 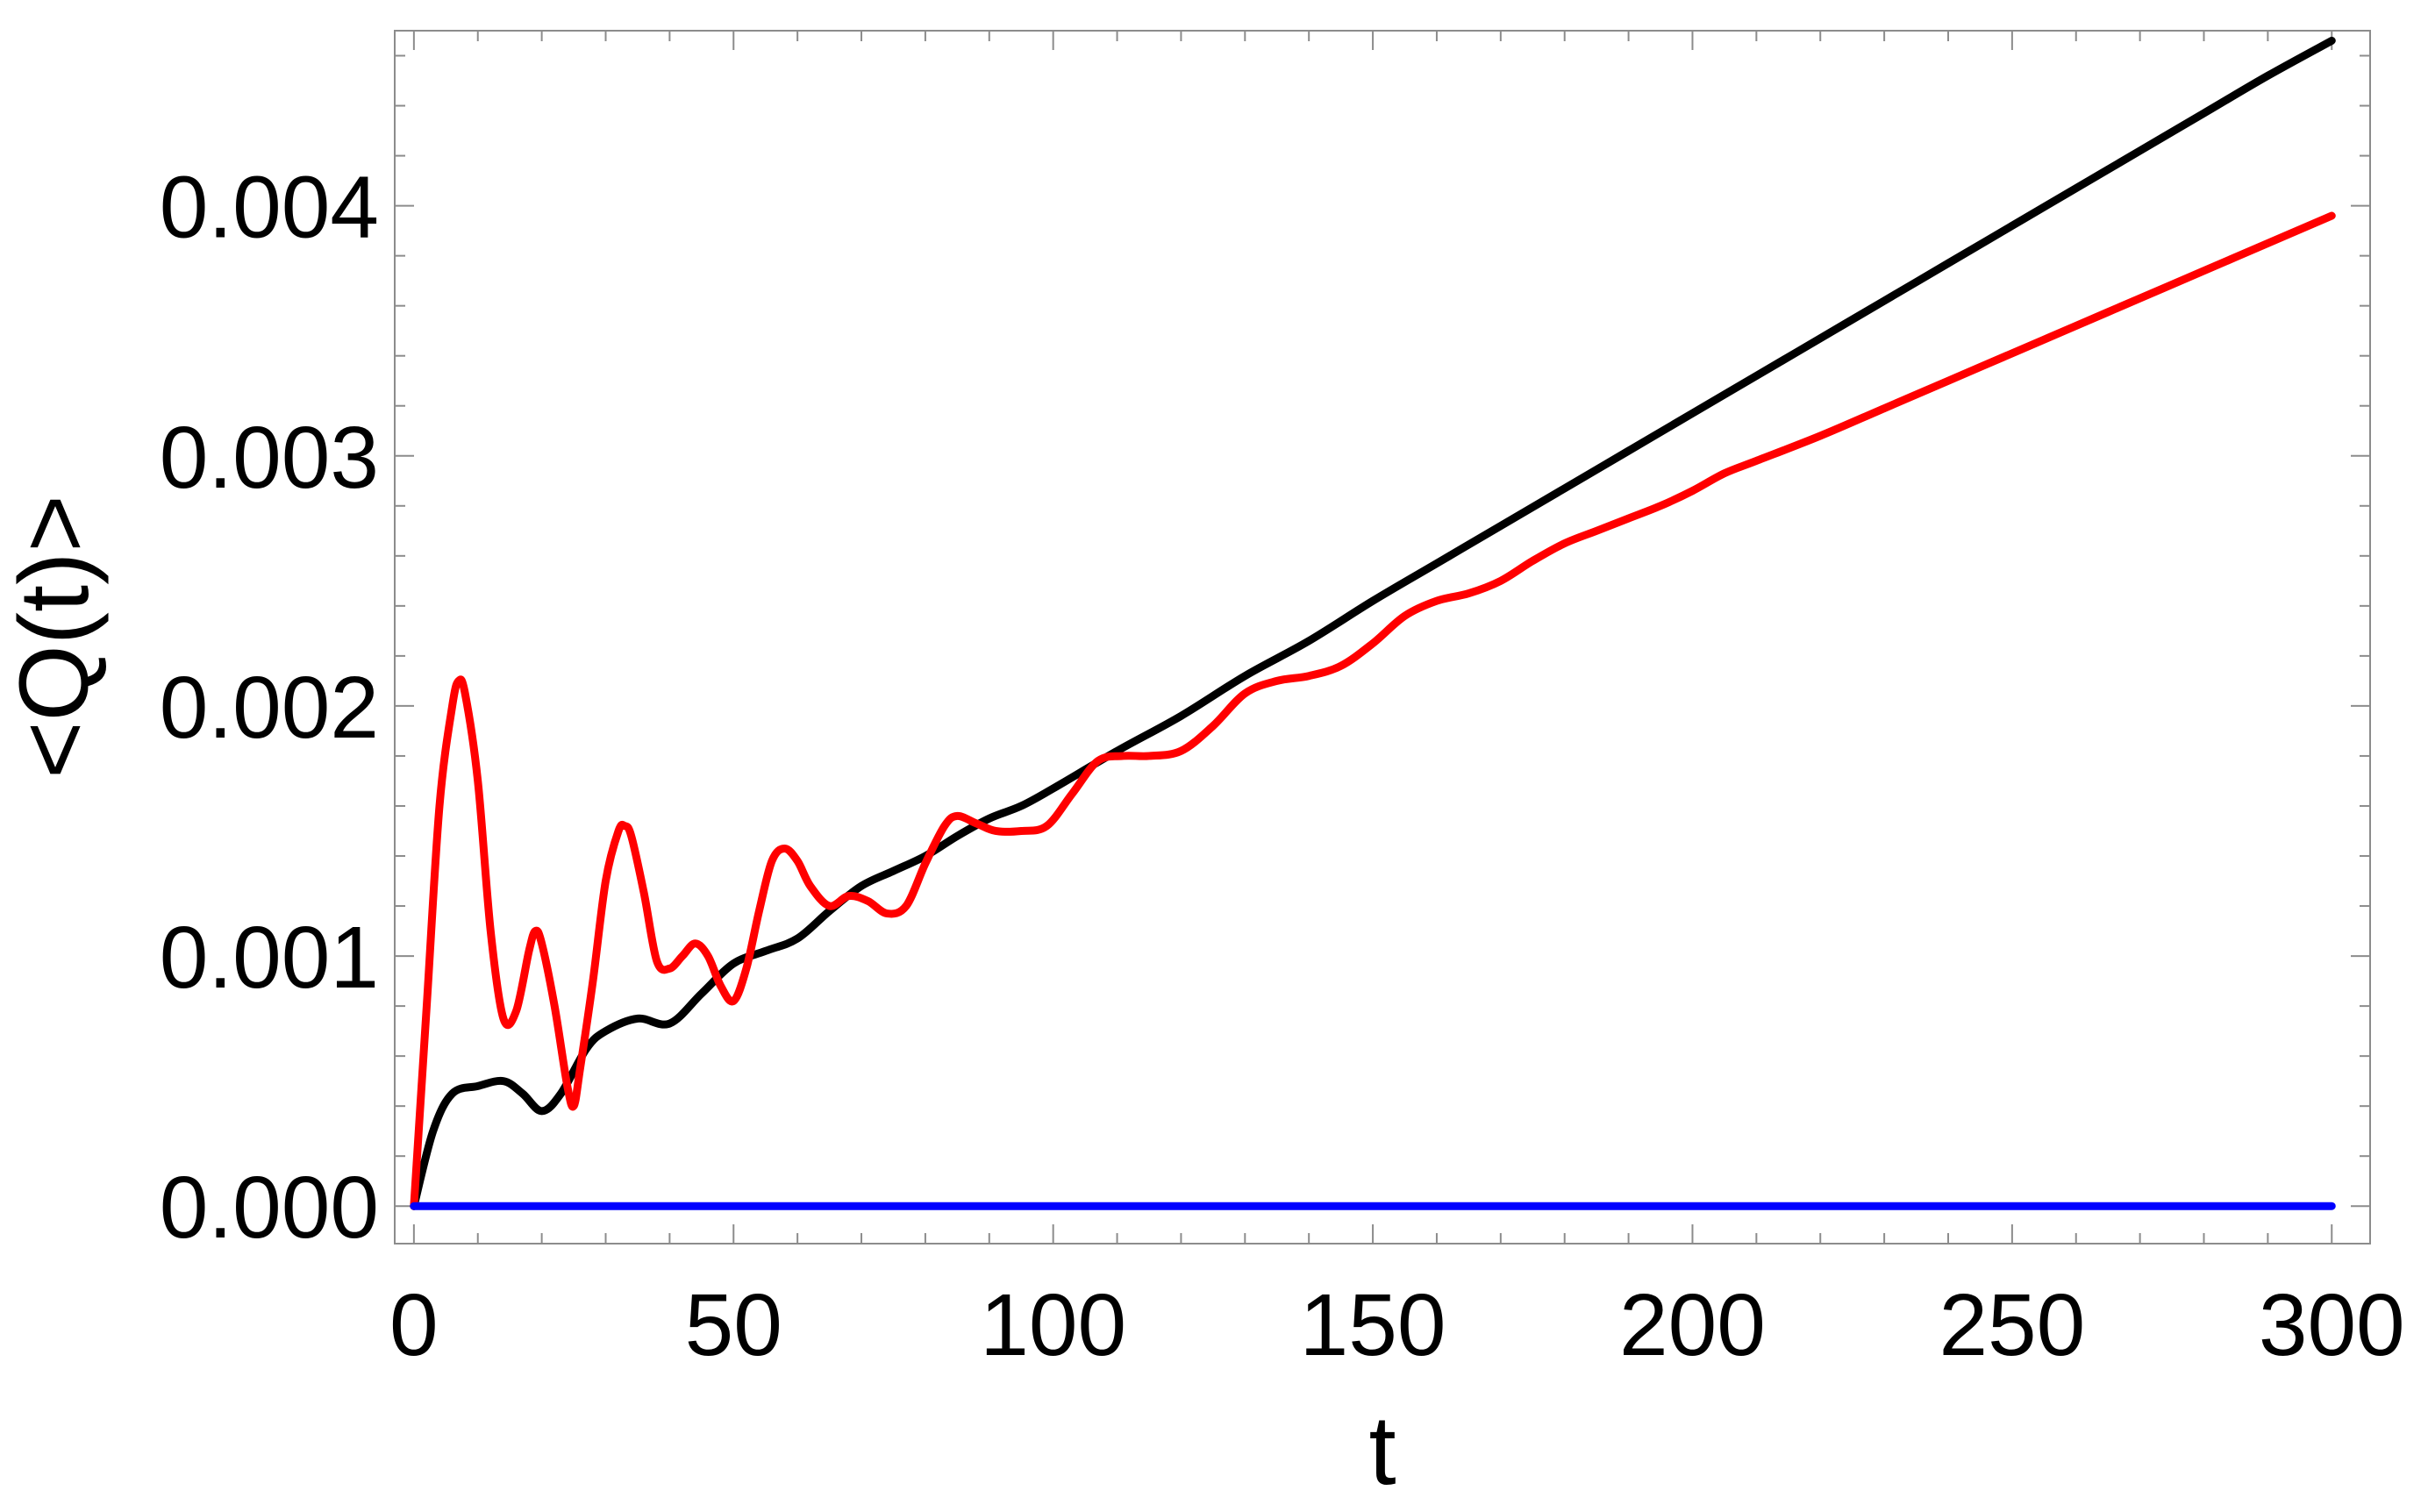 What do you see at coordinates (270, 708) in the screenshot?
I see `y-tick-label: 0.002` at bounding box center [270, 708].